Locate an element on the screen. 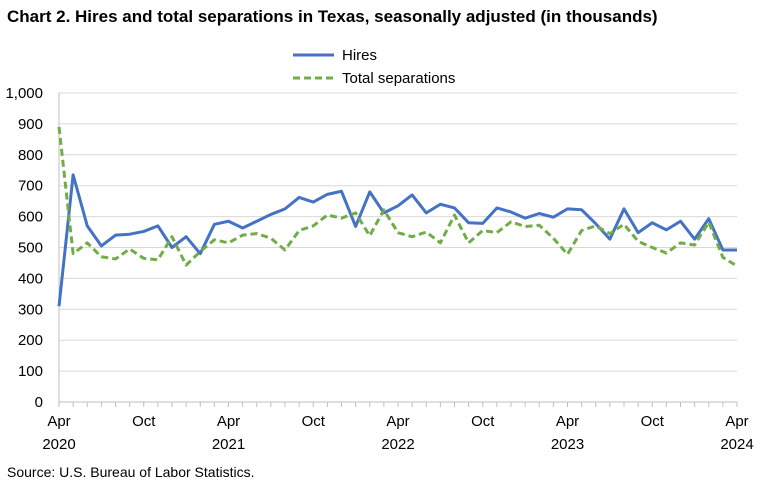 This screenshot has height=488, width=780. x-tick-year-label: 2020 is located at coordinates (58, 444).